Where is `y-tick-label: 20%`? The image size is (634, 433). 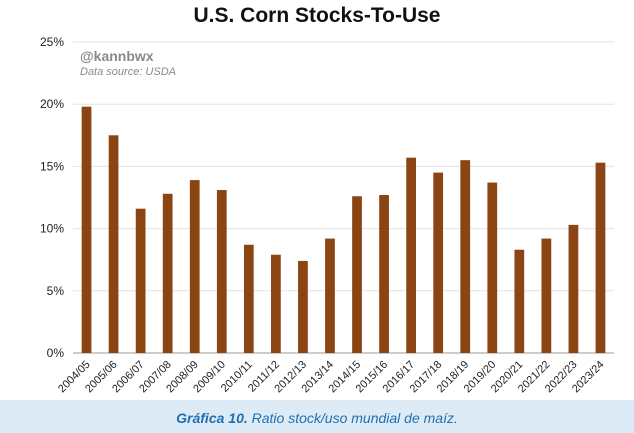
y-tick-label: 20% is located at coordinates (52, 104).